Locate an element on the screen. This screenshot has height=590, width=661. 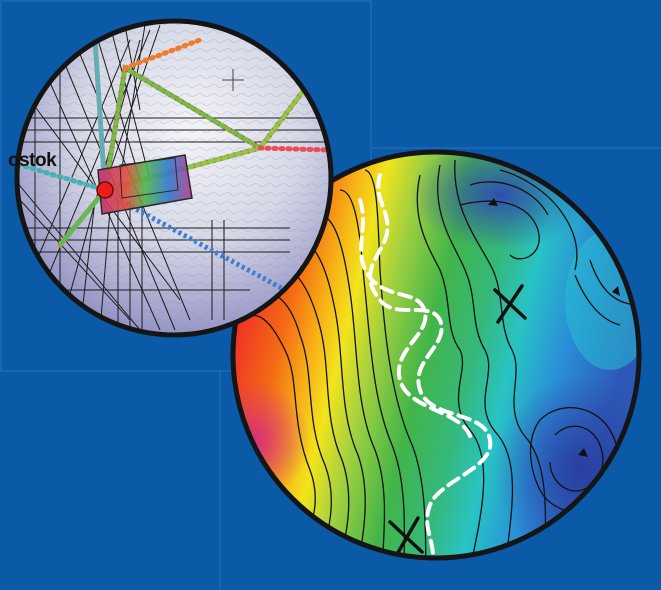
lake-outline is located at coordinates (145, 184).